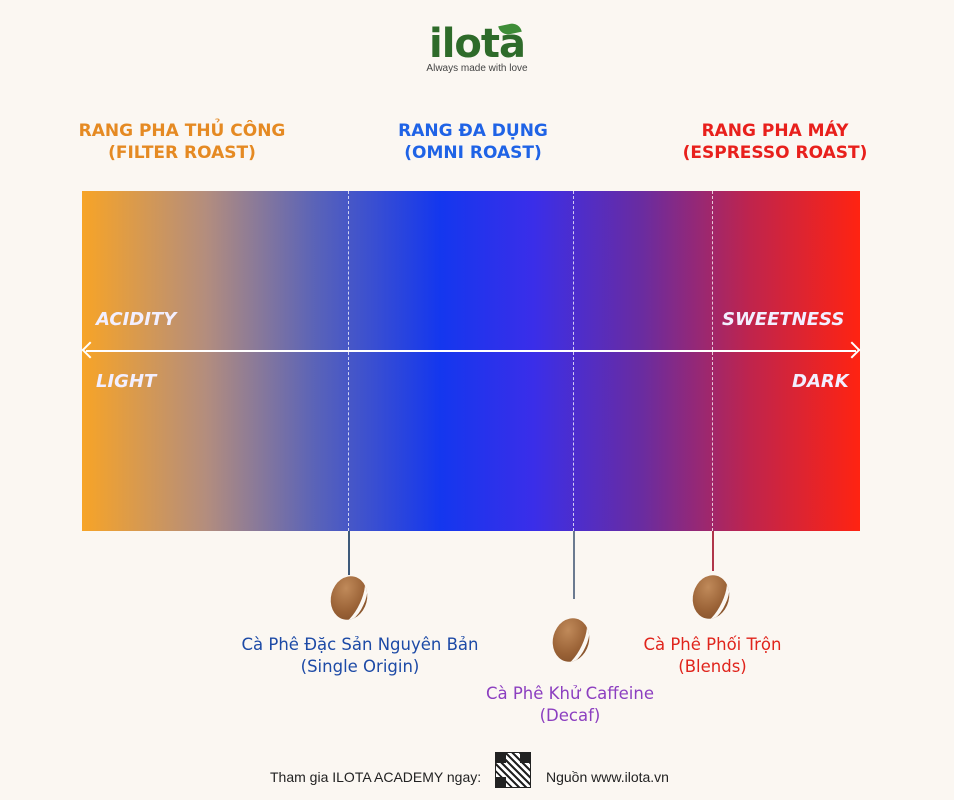 This screenshot has width=954, height=800. I want to click on qr-code-icon, so click(513, 770).